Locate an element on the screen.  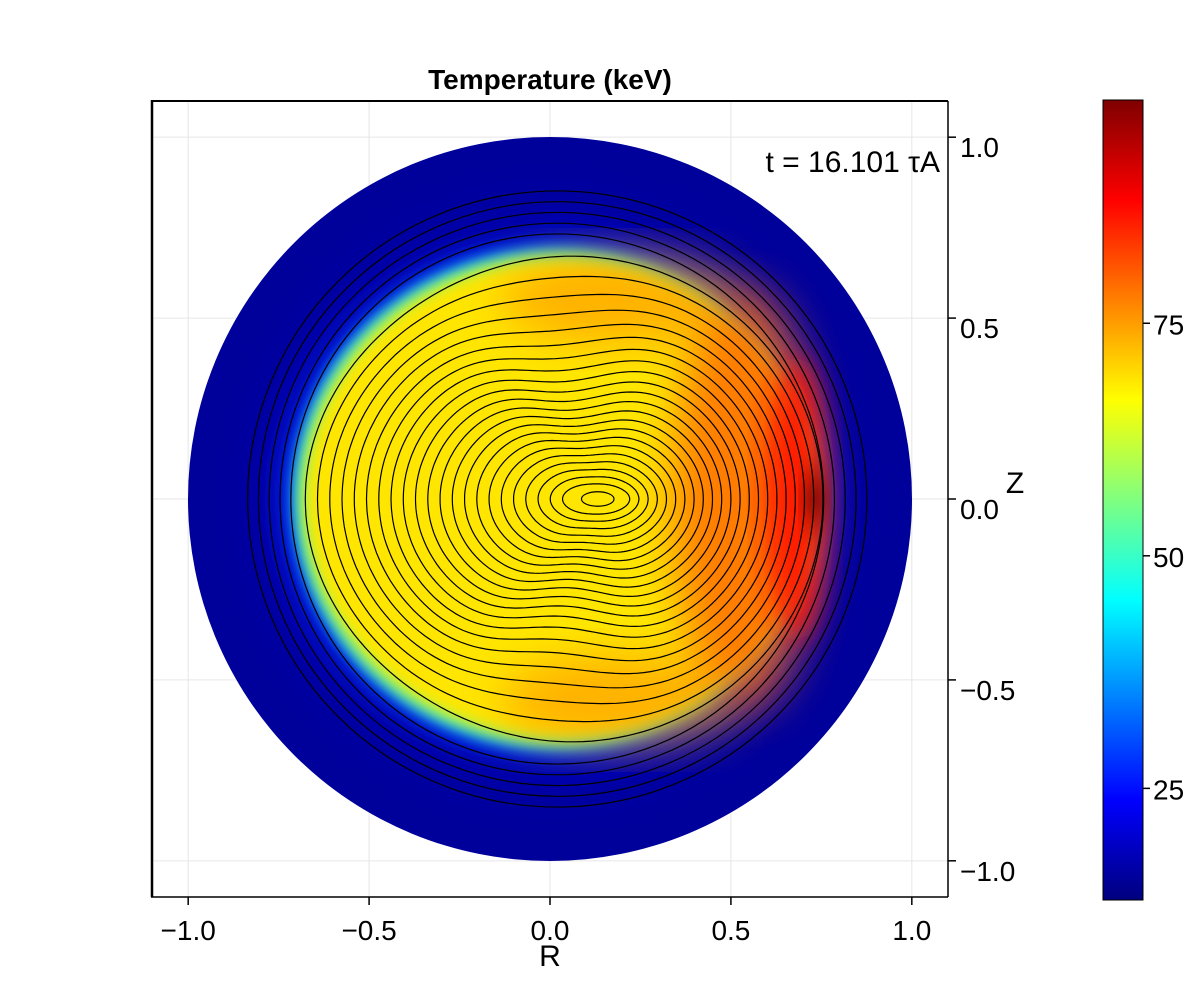
x-tick-label: 0.5 is located at coordinates (730, 930).